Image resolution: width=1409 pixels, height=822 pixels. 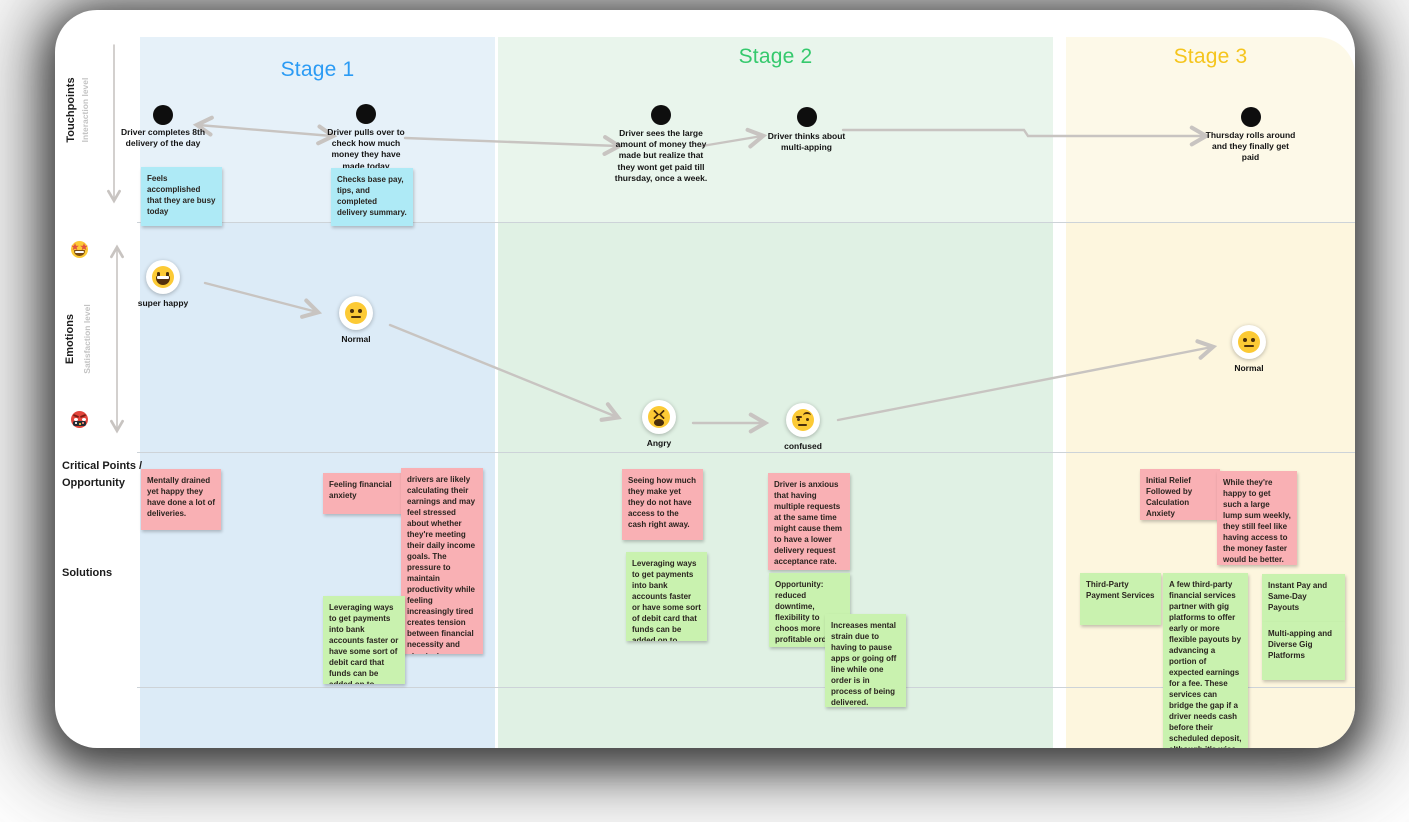 What do you see at coordinates (70, 339) in the screenshot?
I see `emotions-row-label: Emotions` at bounding box center [70, 339].